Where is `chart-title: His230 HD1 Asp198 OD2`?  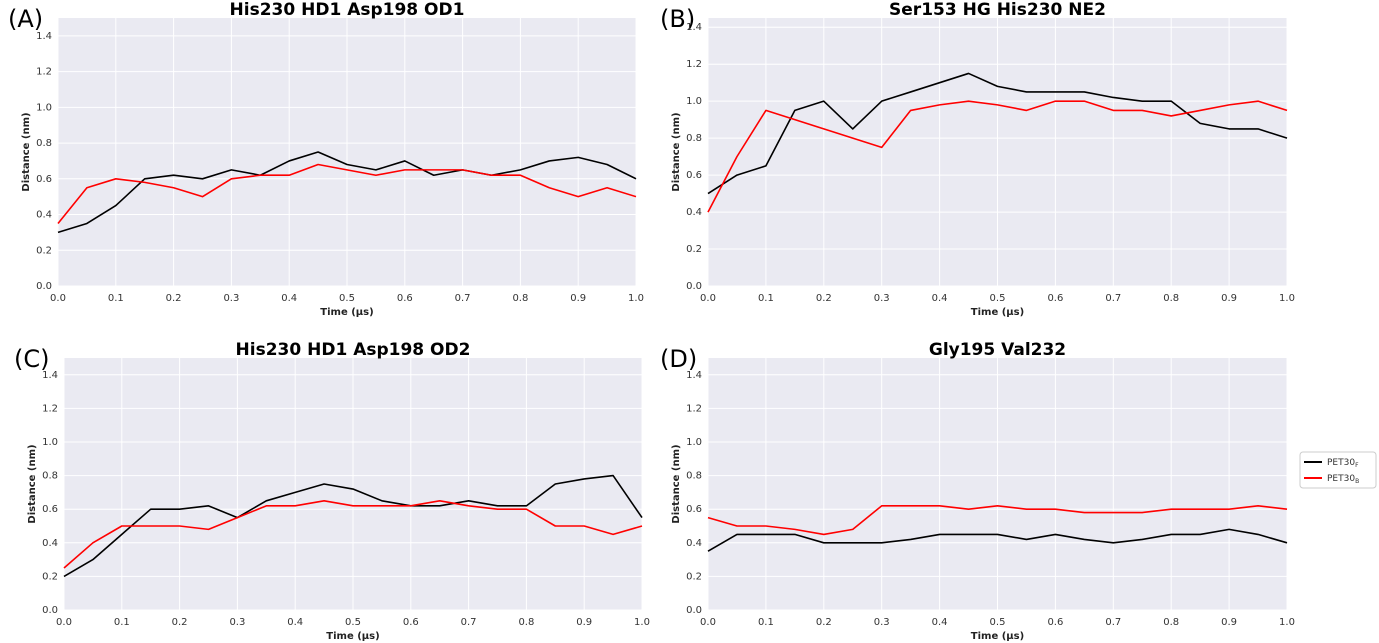
chart-title: His230 HD1 Asp198 OD2 is located at coordinates (353, 350).